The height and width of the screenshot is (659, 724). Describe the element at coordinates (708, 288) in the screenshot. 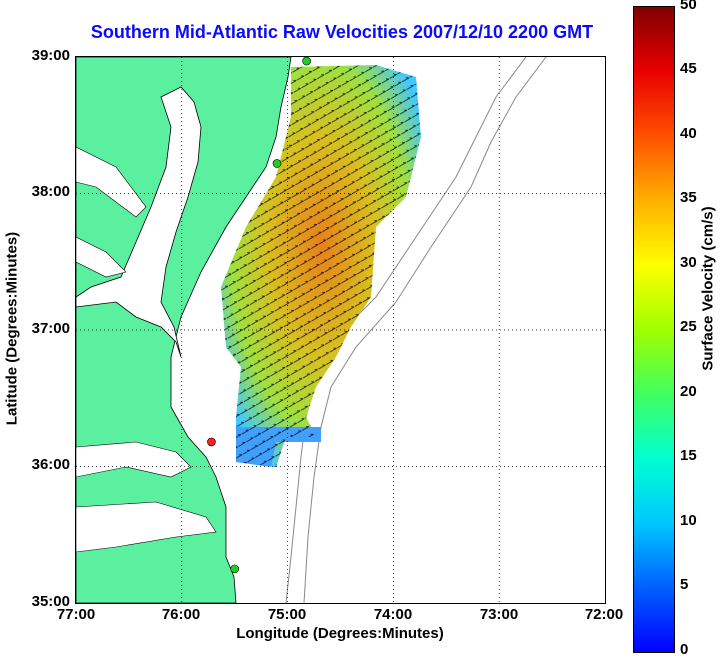

I see `colorbar-title: Surface Velocity (cm/s)` at that location.